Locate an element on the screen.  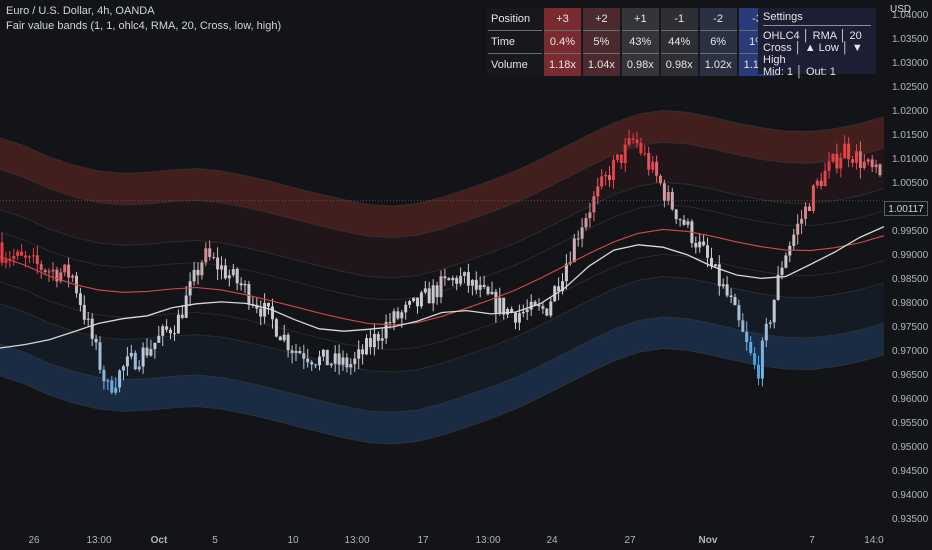
price-tick-label: 0.97500 is located at coordinates (910, 327).